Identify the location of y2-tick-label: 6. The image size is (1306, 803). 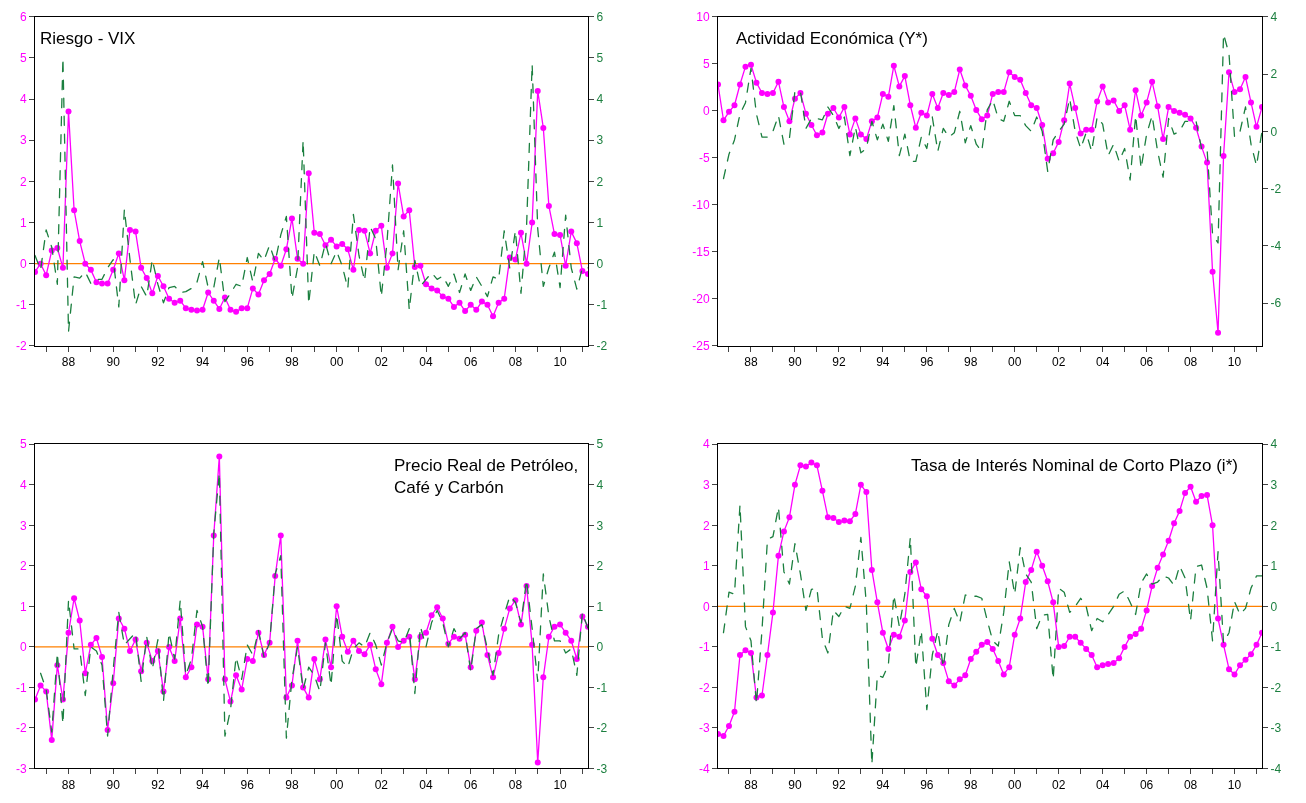
(600, 17).